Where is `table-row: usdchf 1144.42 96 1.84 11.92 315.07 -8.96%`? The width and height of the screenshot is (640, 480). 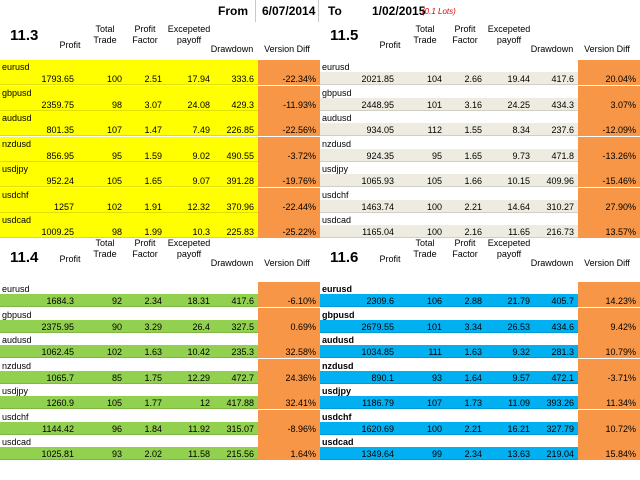
table-row: usdchf 1144.42 96 1.84 11.92 315.07 -8.96% is located at coordinates (160, 422).